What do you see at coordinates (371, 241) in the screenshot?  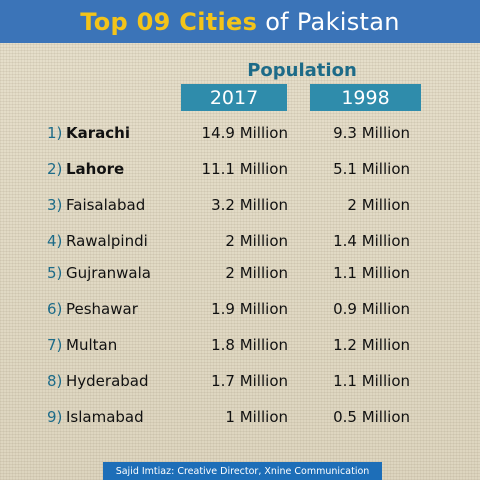 I see `population-1998: 1.4 Million` at bounding box center [371, 241].